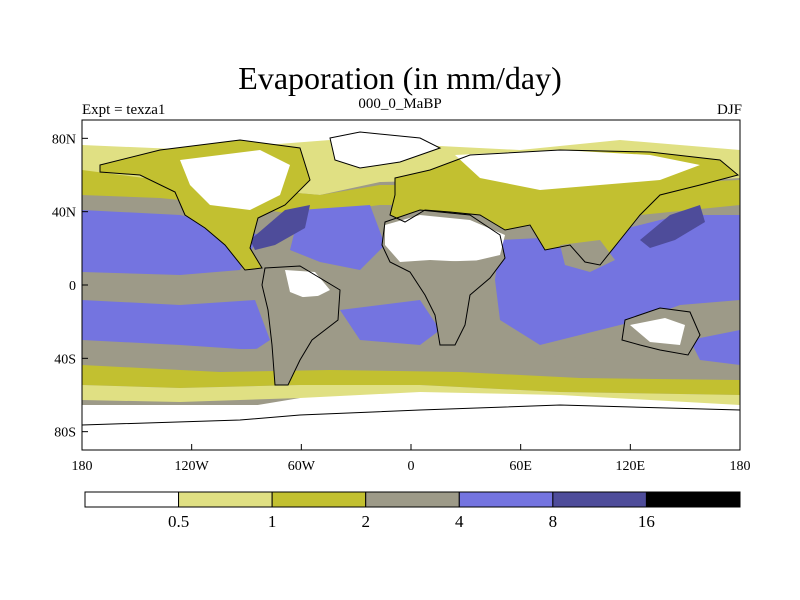 This screenshot has width=800, height=600. I want to click on period-label: 000_0_MaBP, so click(400, 104).